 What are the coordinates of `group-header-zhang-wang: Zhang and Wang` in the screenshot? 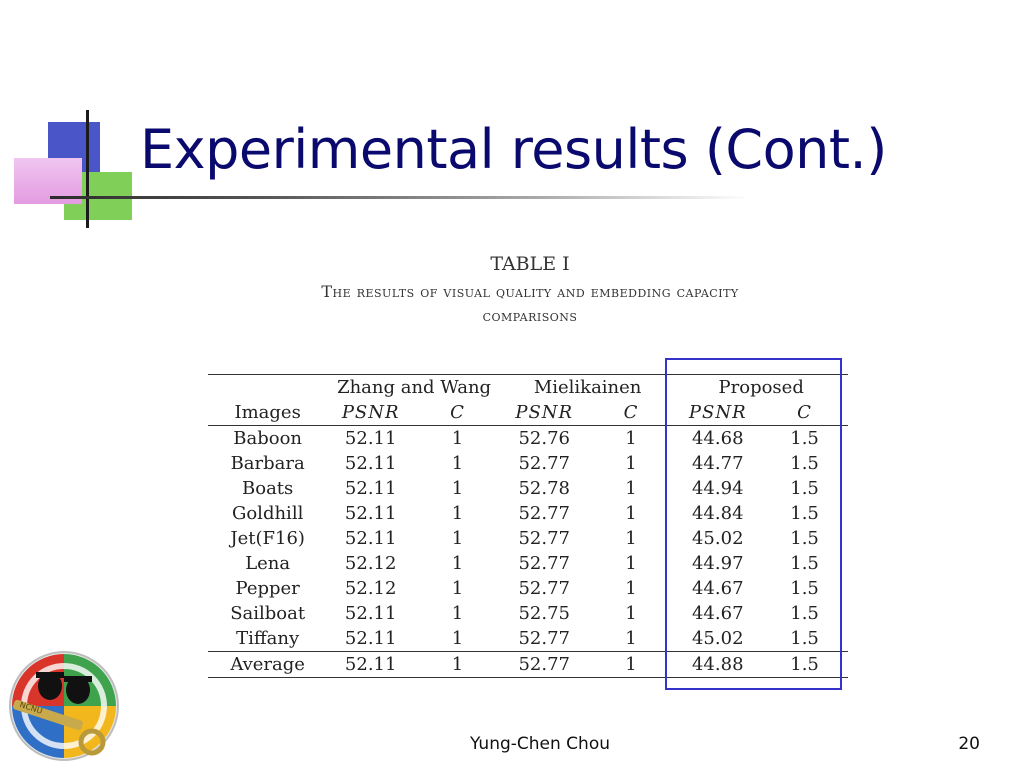 It's located at (414, 387).